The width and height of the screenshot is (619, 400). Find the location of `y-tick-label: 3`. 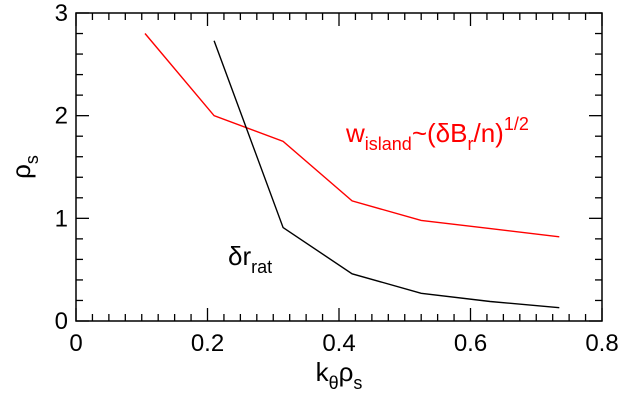

y-tick-label: 3 is located at coordinates (61, 13).